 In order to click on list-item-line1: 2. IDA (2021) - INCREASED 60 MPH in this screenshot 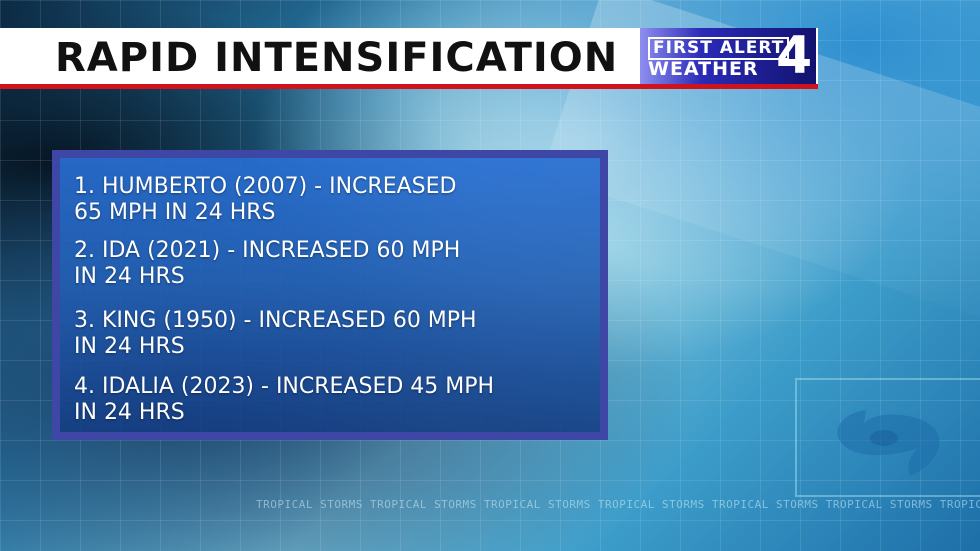, I will do `click(267, 250)`.